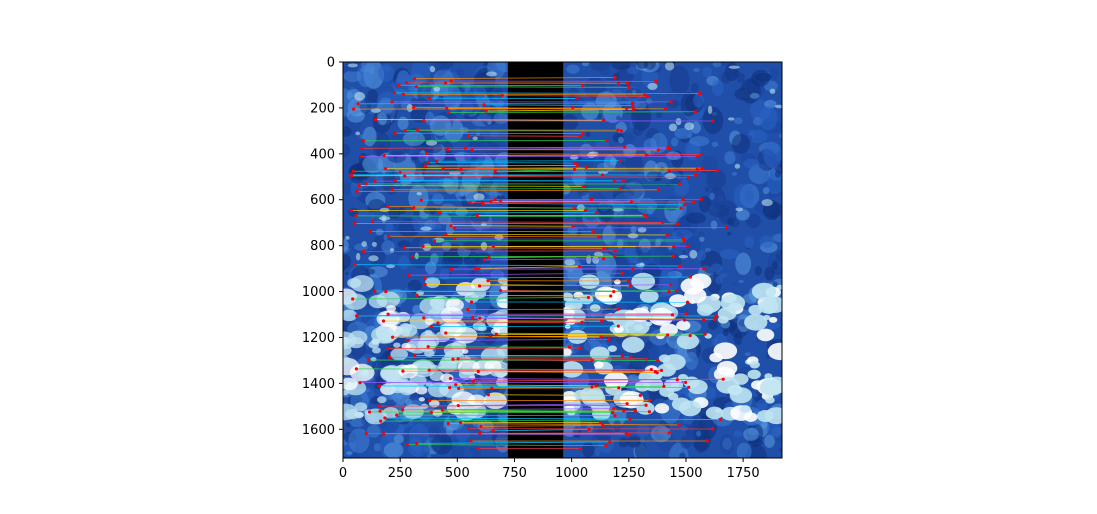 Image resolution: width=1097 pixels, height=514 pixels. Describe the element at coordinates (685, 473) in the screenshot. I see `x-tick-label: 1500` at that location.